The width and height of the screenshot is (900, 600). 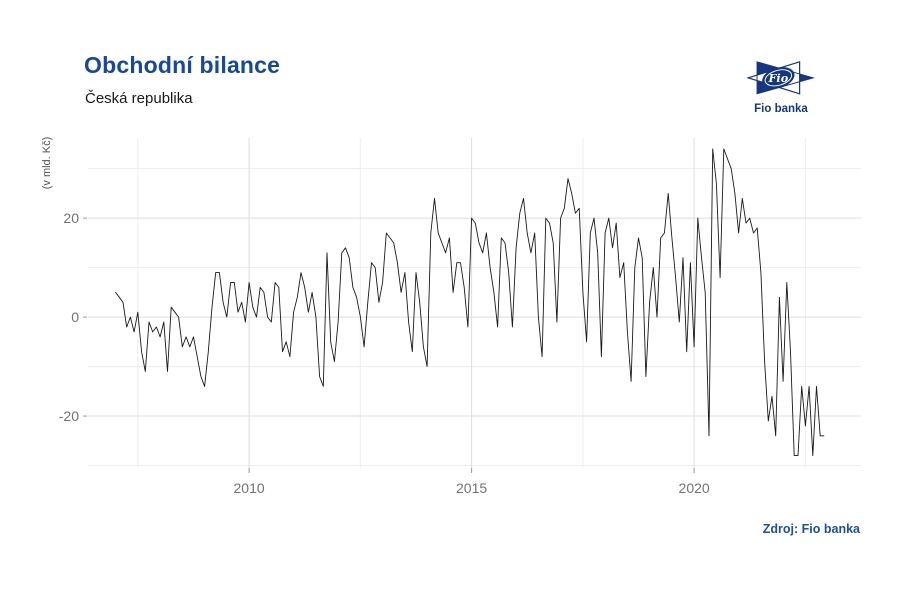 What do you see at coordinates (694, 488) in the screenshot?
I see `x-tick-label: 2020` at bounding box center [694, 488].